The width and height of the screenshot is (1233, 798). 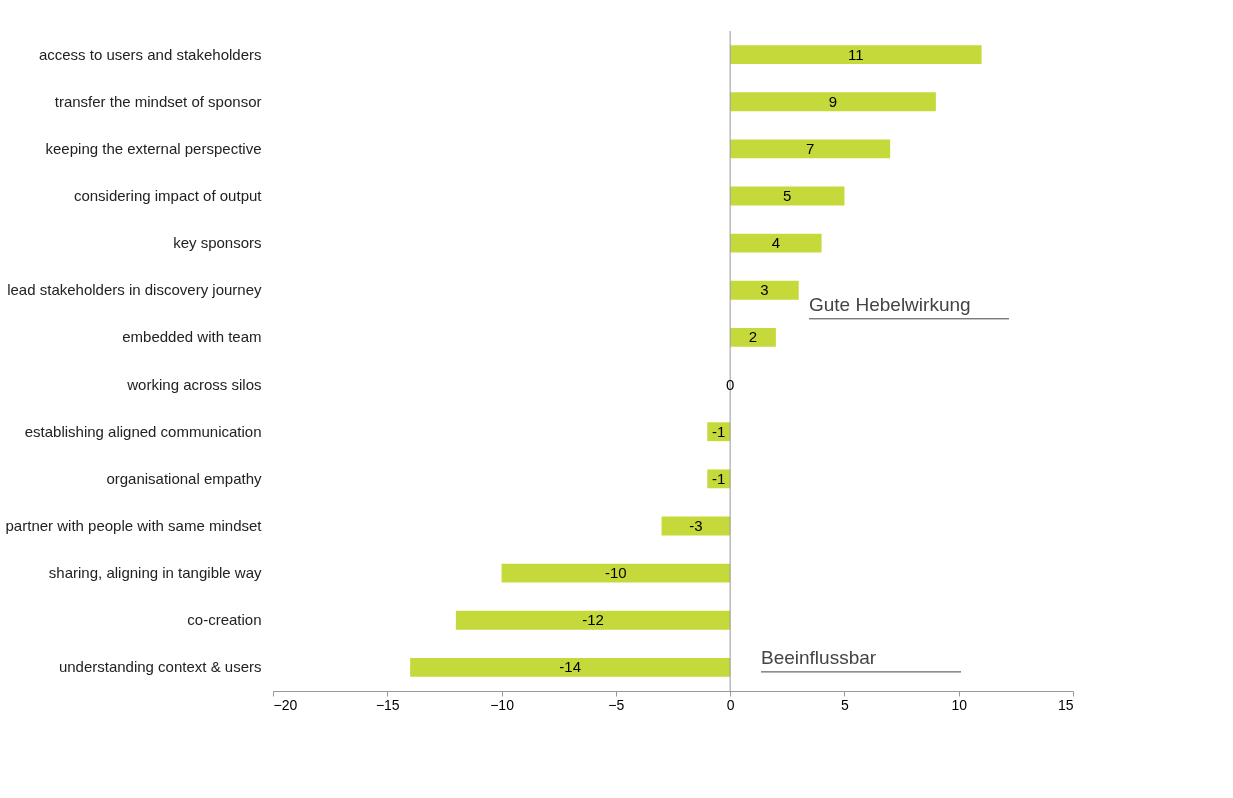 I want to click on y-tick-label: partner with people with same mindset, so click(x=134, y=525).